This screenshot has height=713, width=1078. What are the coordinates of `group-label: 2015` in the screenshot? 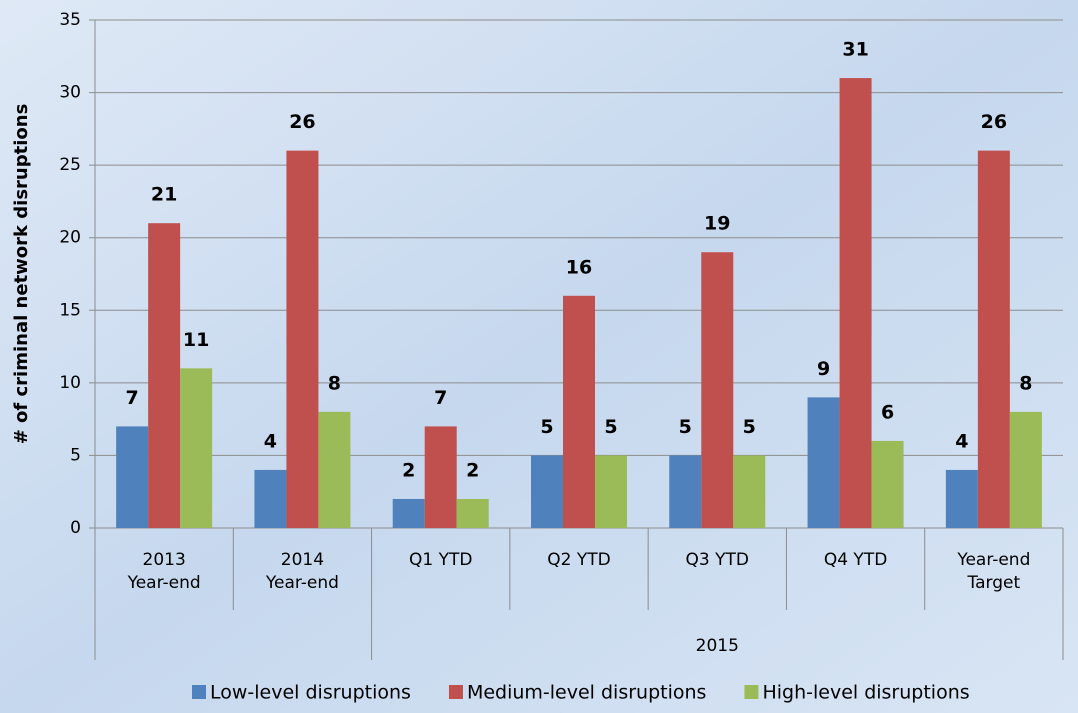 It's located at (717, 646).